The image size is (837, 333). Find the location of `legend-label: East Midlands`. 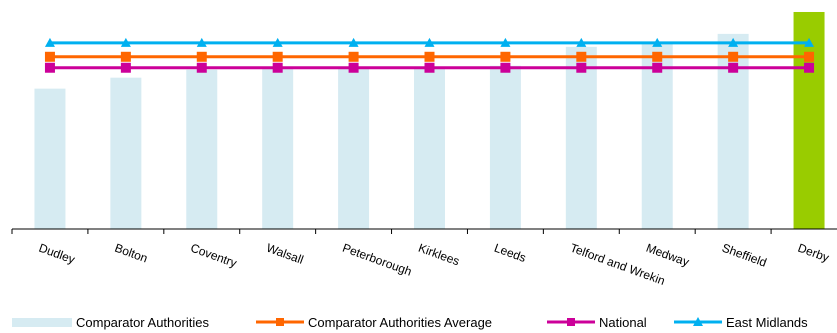

legend-label: East Midlands is located at coordinates (767, 322).